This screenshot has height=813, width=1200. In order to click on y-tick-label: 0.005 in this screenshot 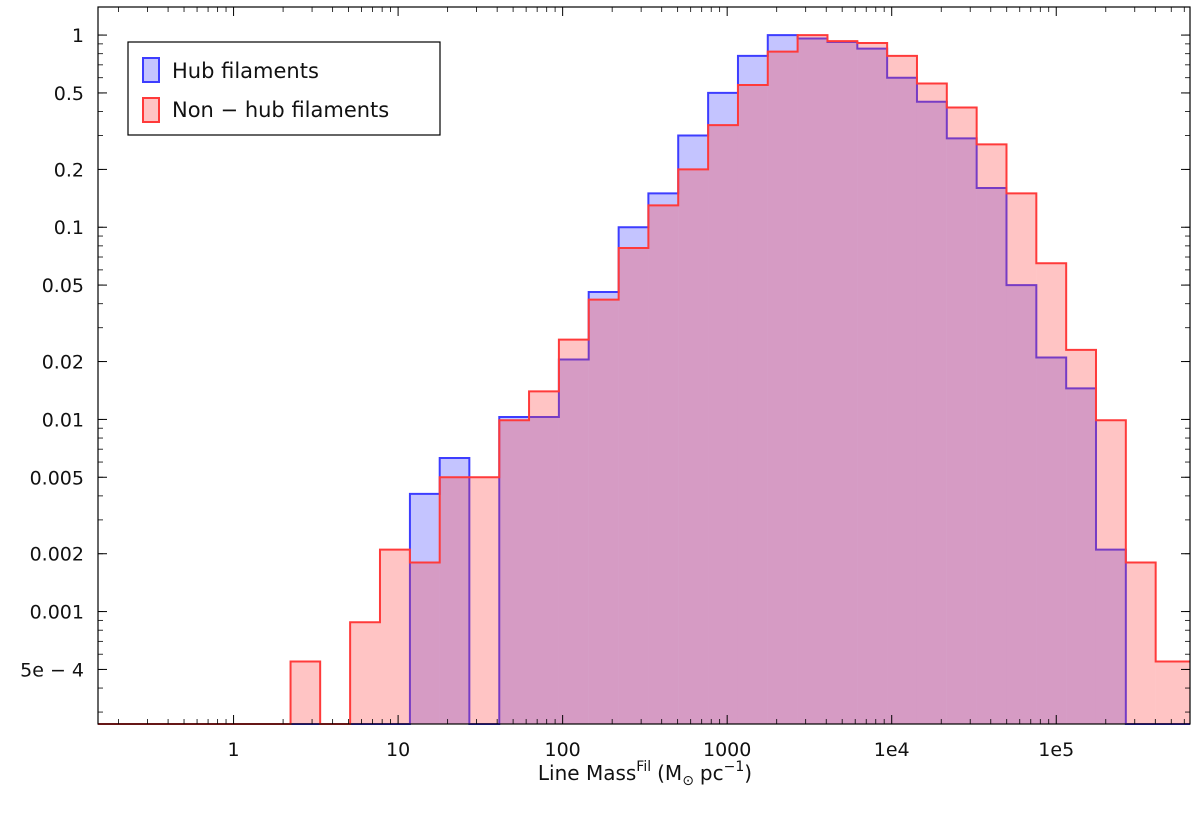, I will do `click(57, 478)`.